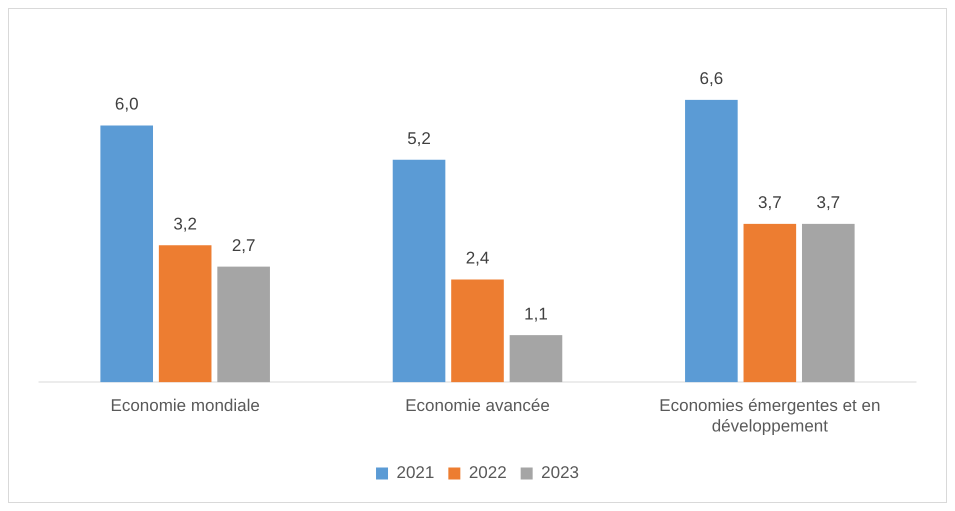 This screenshot has height=511, width=955. What do you see at coordinates (560, 472) in the screenshot?
I see `legend-label: 2023` at bounding box center [560, 472].